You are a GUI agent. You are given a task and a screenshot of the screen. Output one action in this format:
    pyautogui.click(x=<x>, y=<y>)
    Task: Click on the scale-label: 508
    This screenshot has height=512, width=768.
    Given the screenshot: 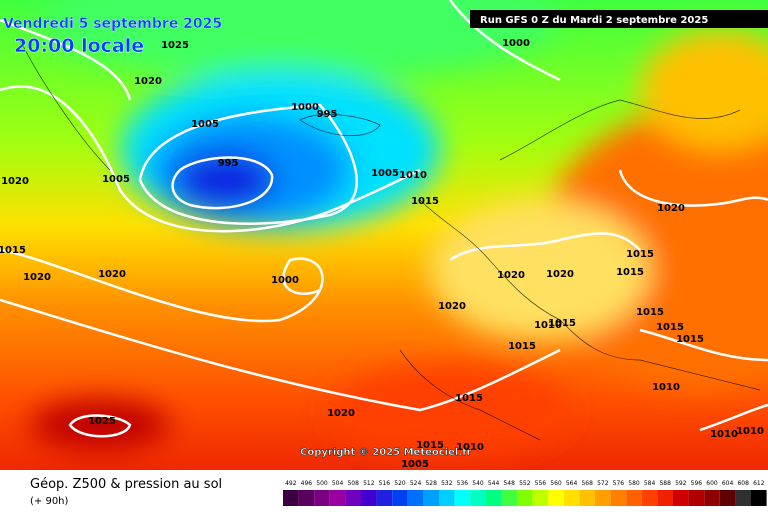 What is the action you would take?
    pyautogui.click(x=353, y=483)
    